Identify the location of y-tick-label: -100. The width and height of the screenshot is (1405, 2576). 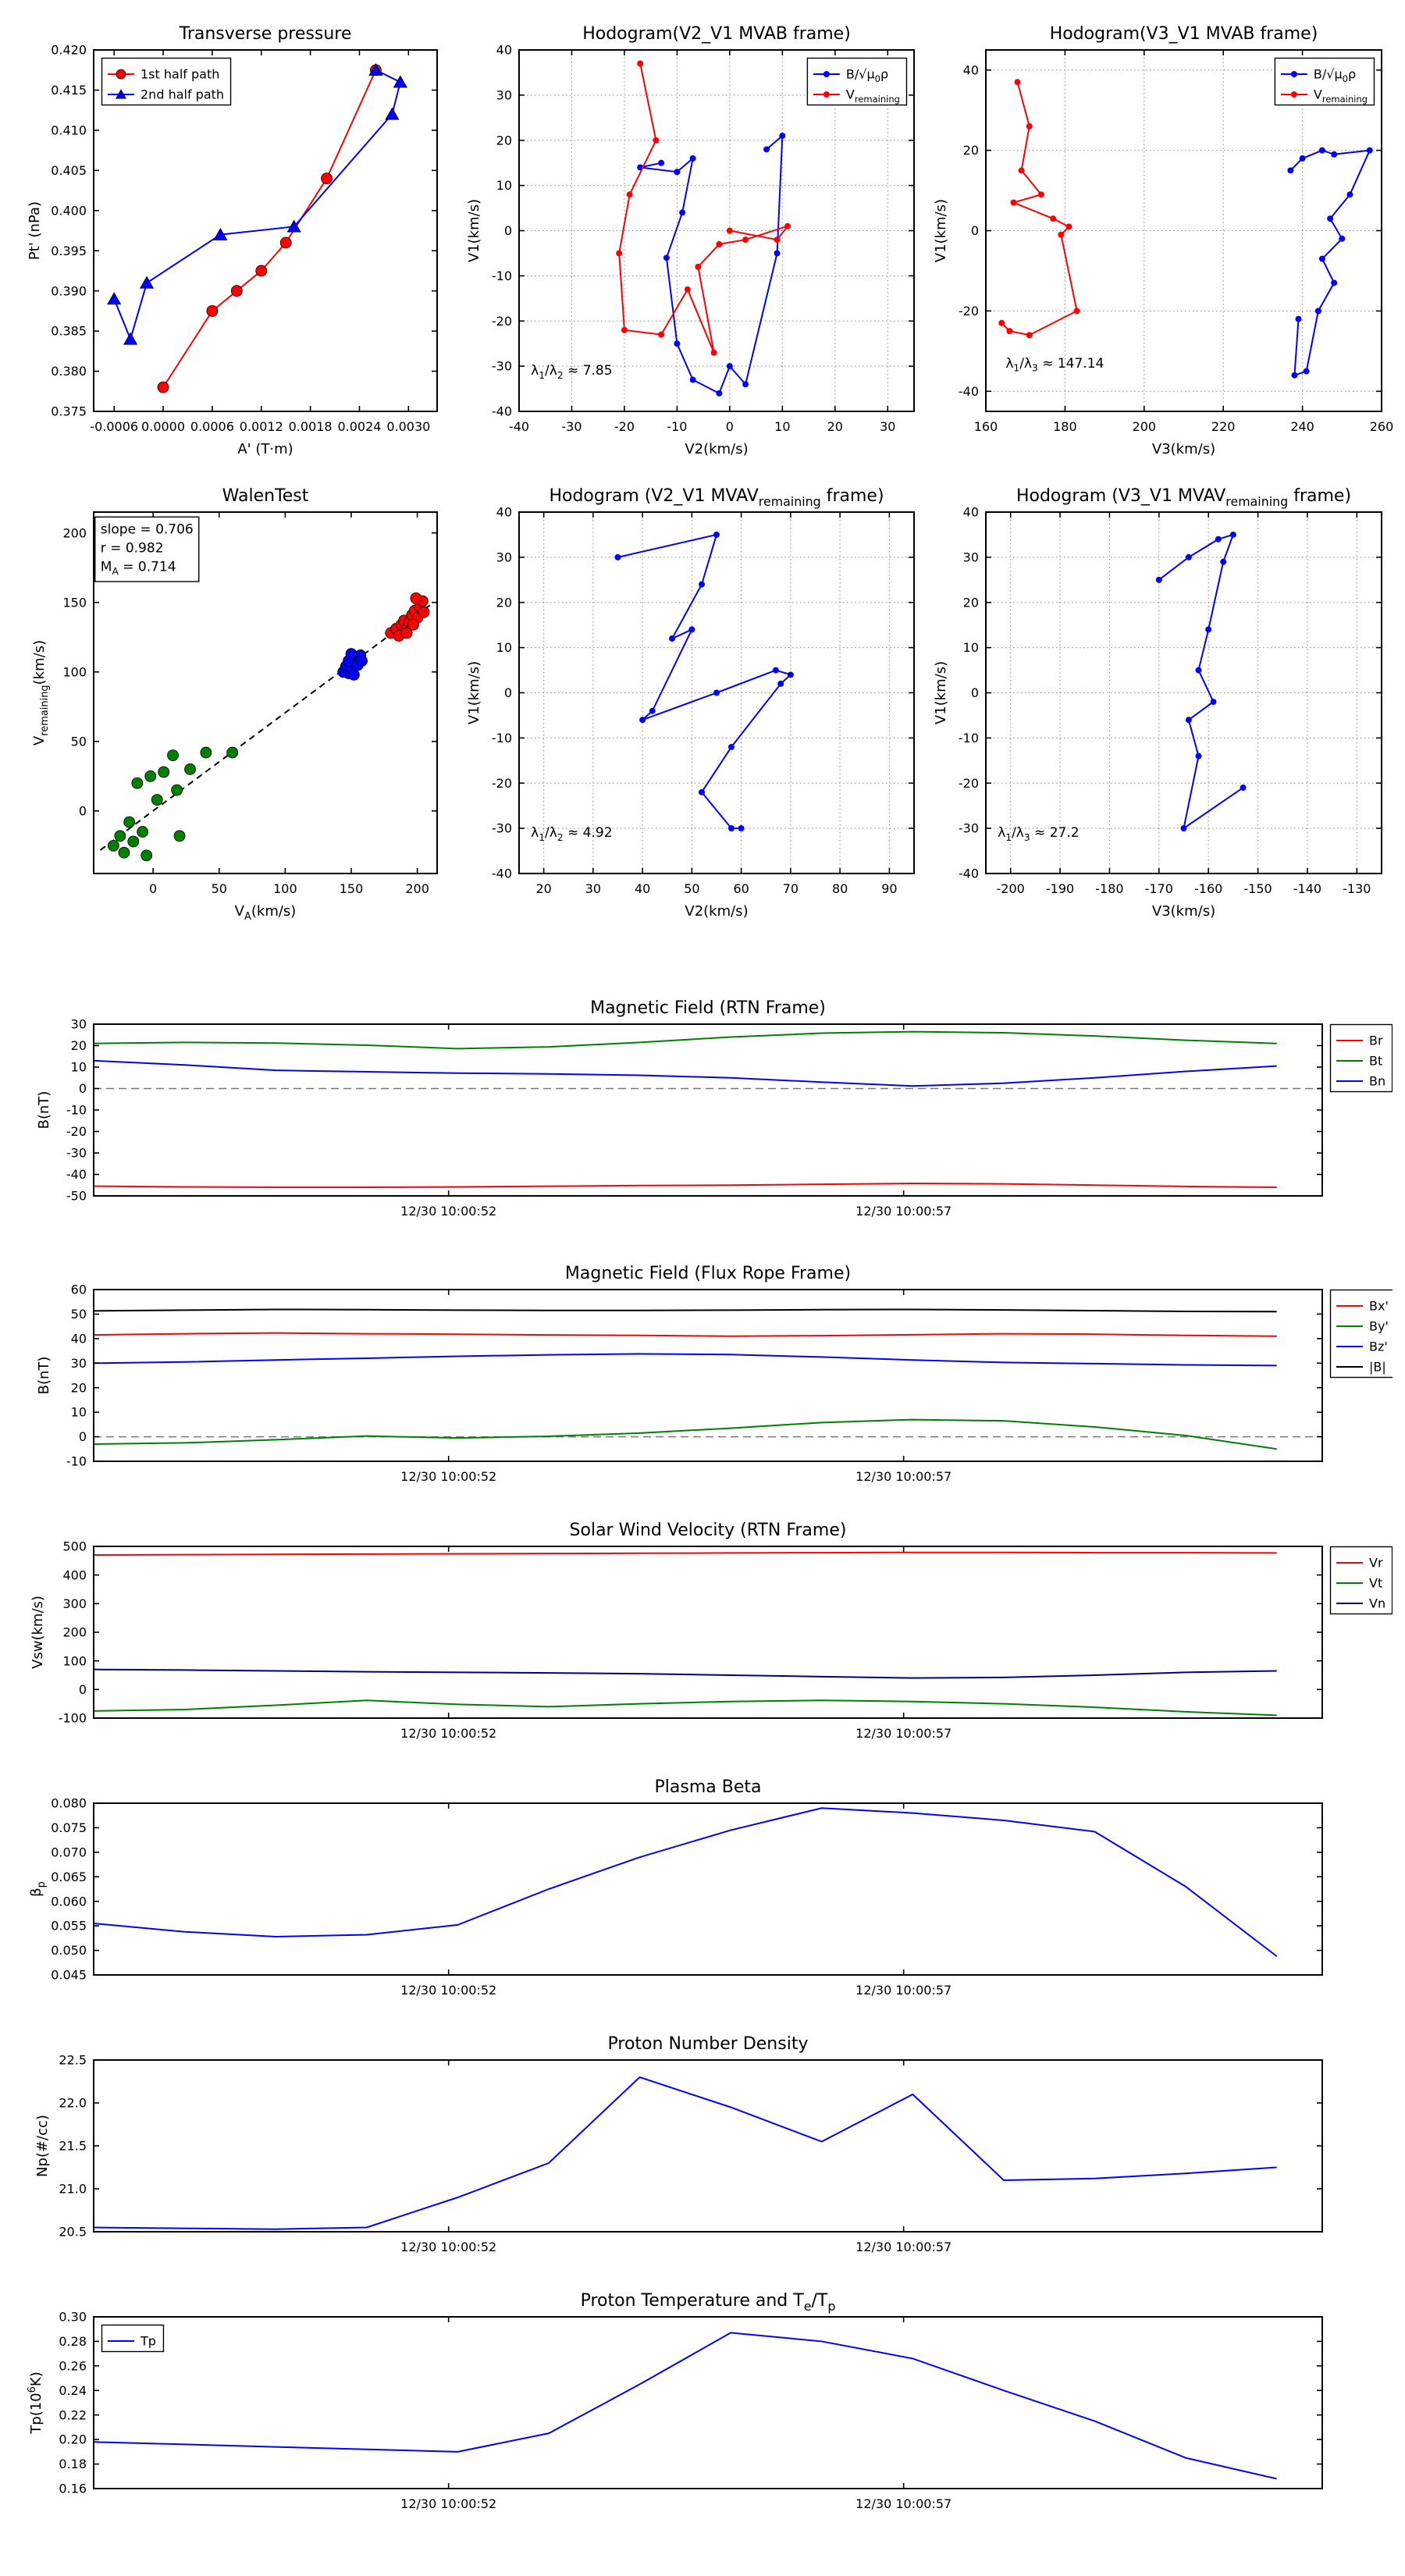
(73, 1718).